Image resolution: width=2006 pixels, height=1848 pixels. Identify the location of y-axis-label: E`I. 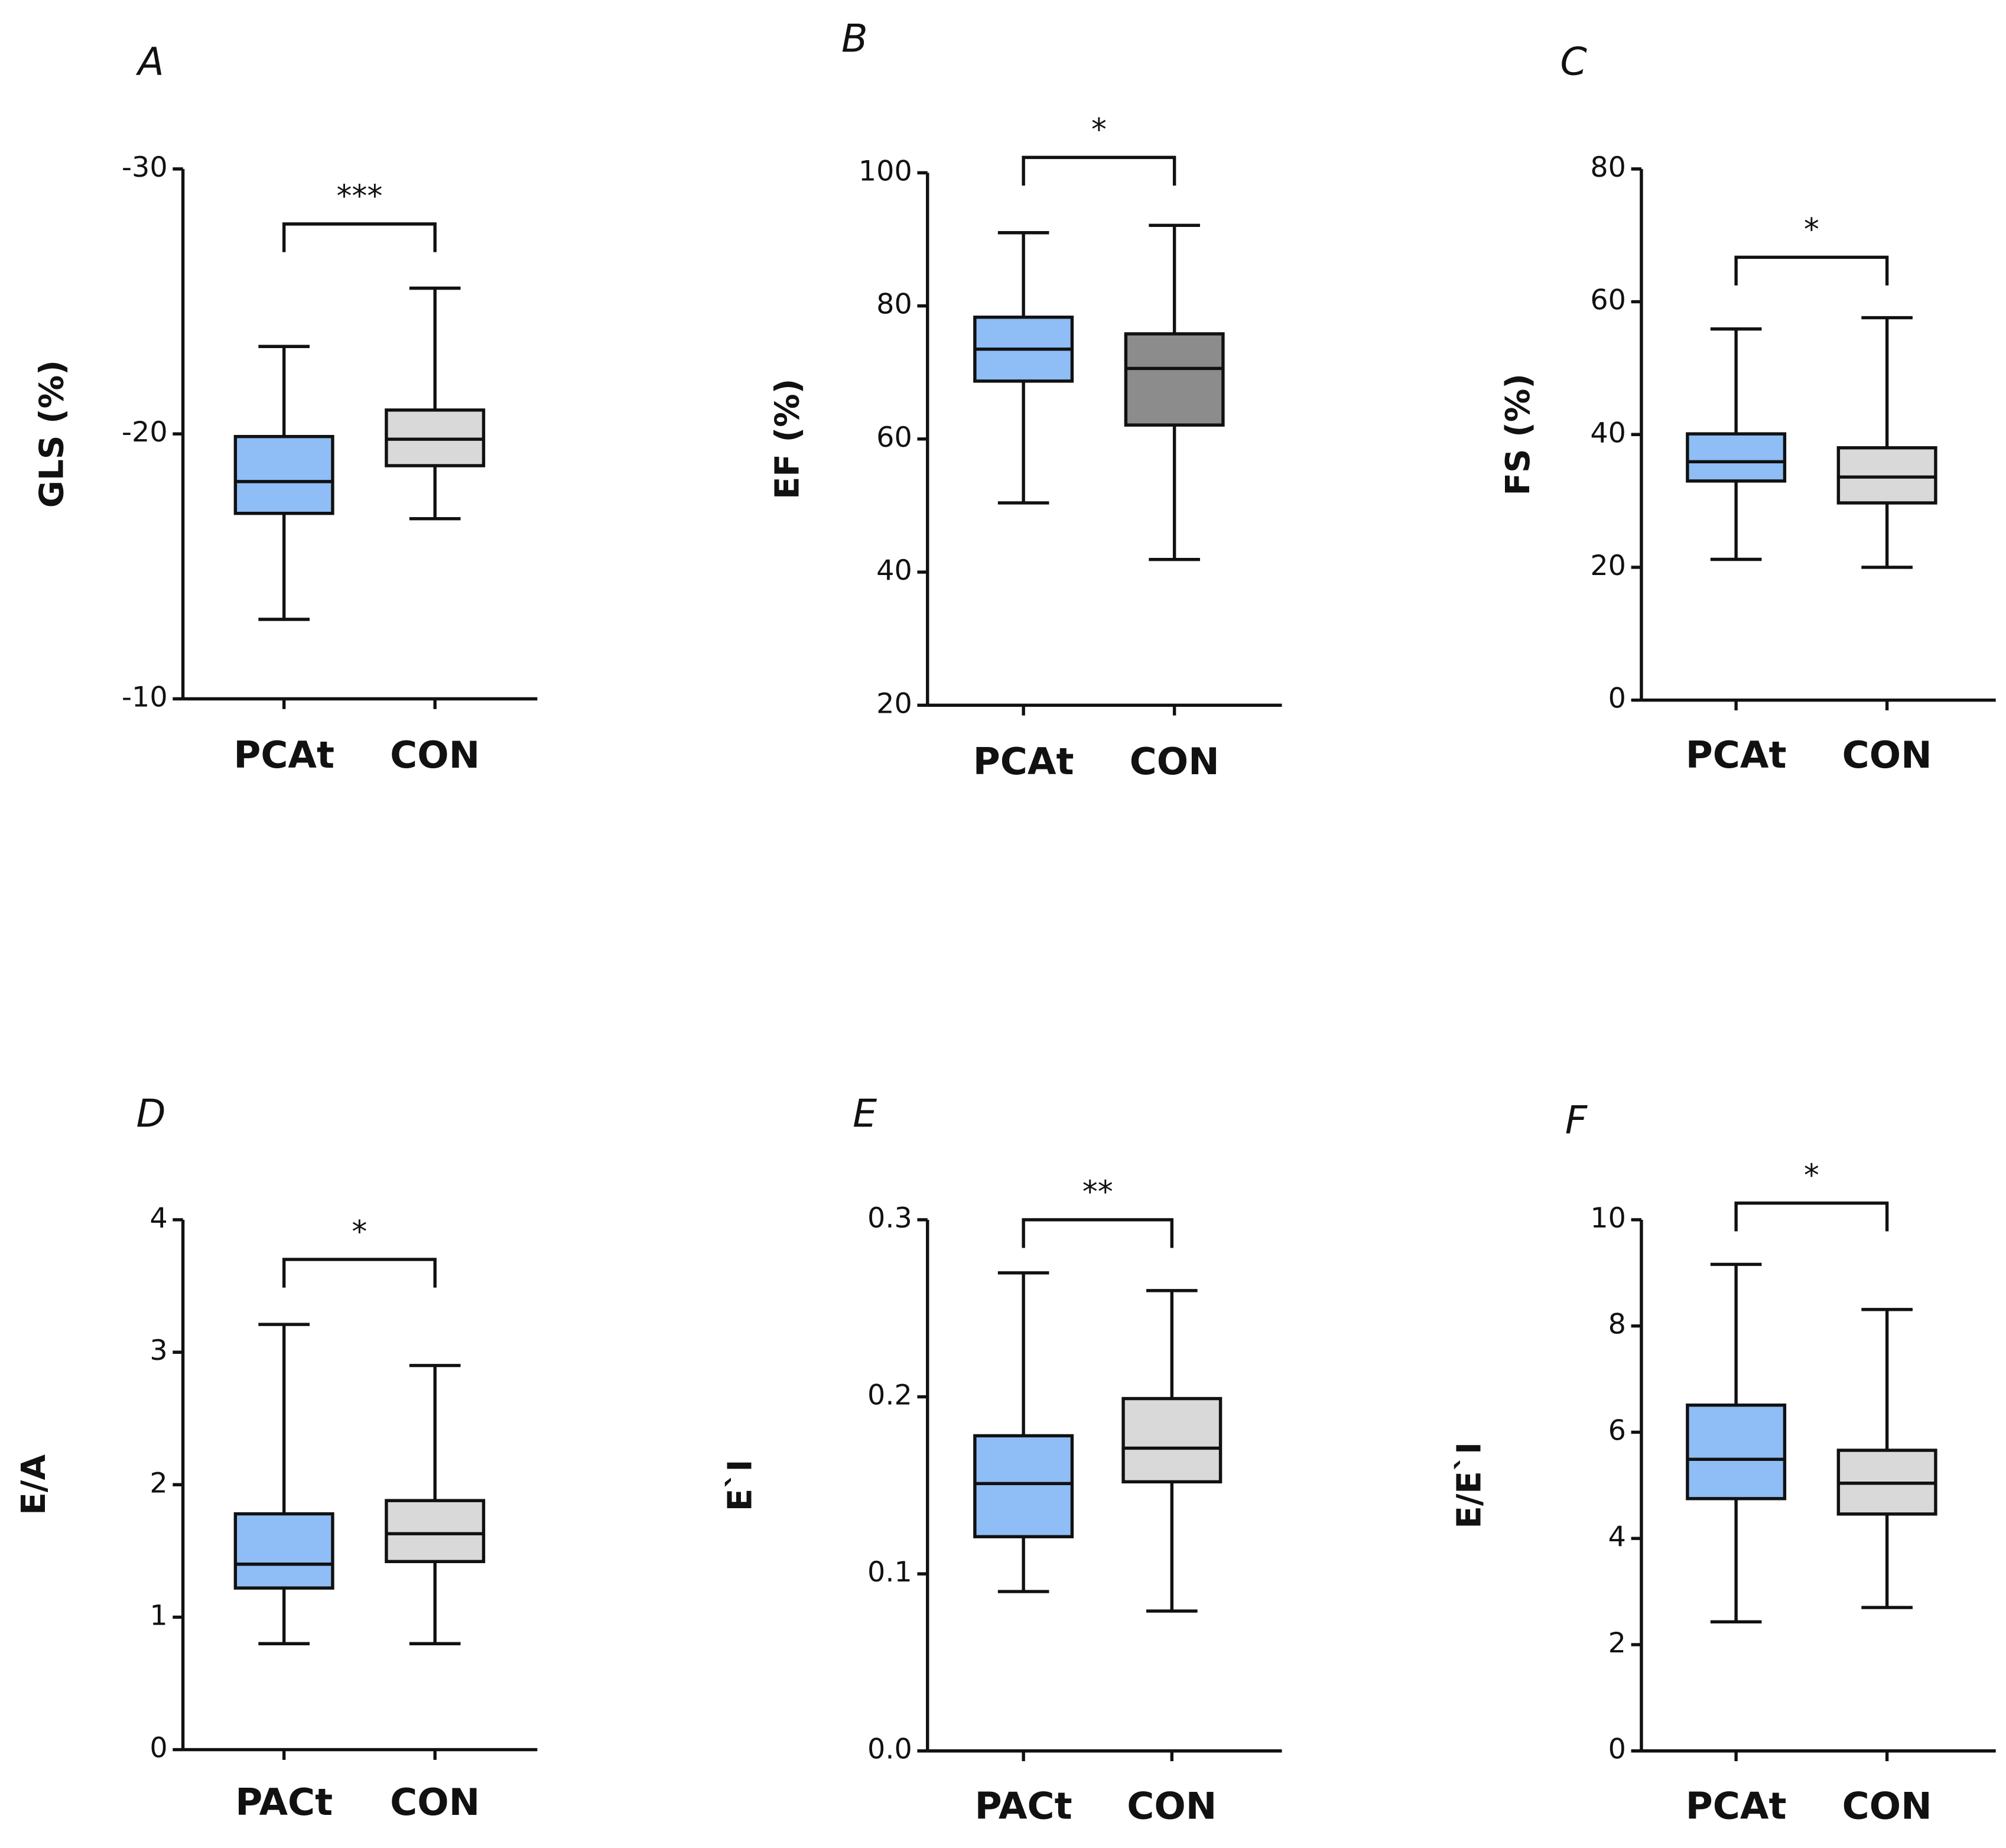
(740, 1486).